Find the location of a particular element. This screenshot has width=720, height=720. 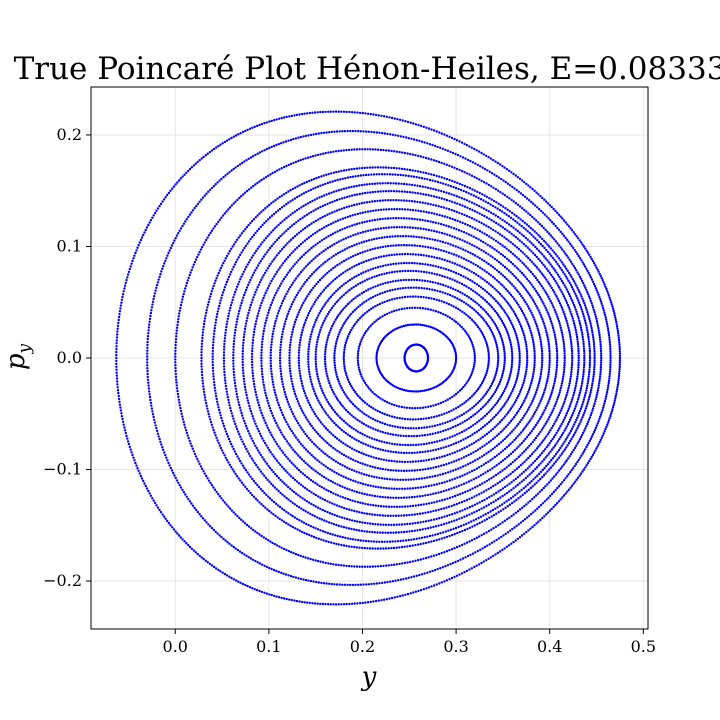

x-tick-label: 0.5 is located at coordinates (643, 646).